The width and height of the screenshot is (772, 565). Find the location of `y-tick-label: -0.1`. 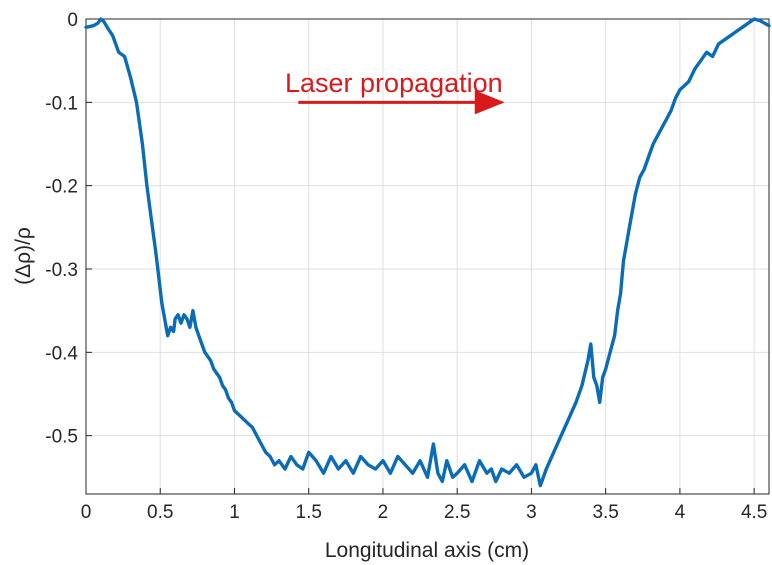

y-tick-label: -0.1 is located at coordinates (61, 103).